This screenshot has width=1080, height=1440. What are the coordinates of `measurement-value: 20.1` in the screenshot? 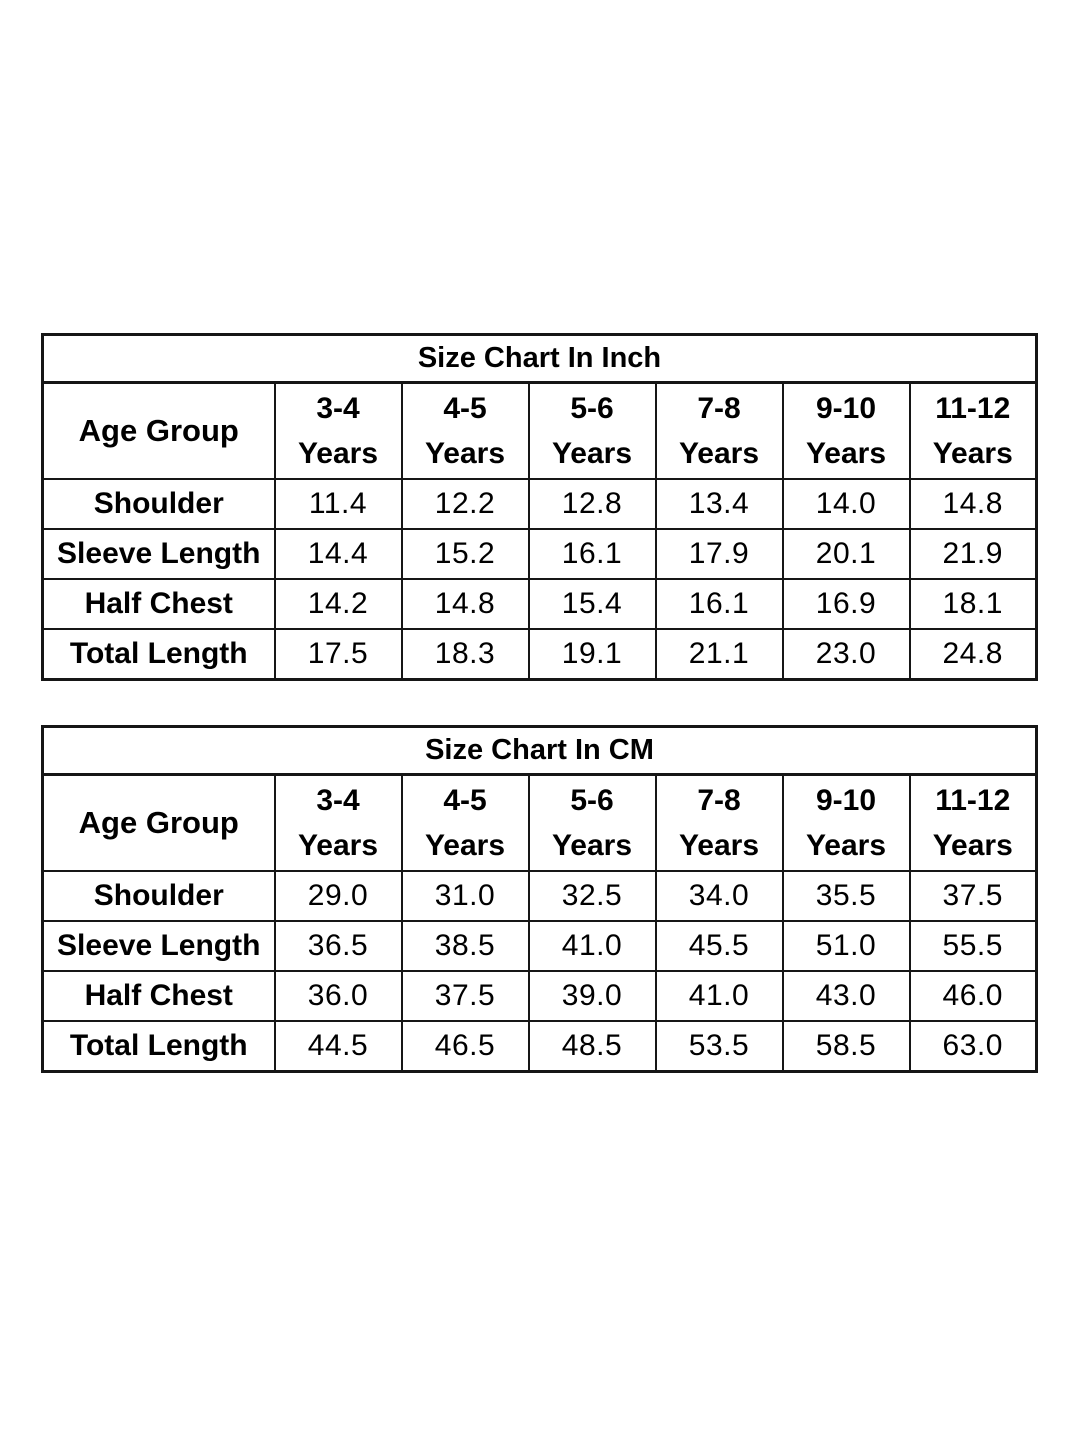 It's located at (846, 554).